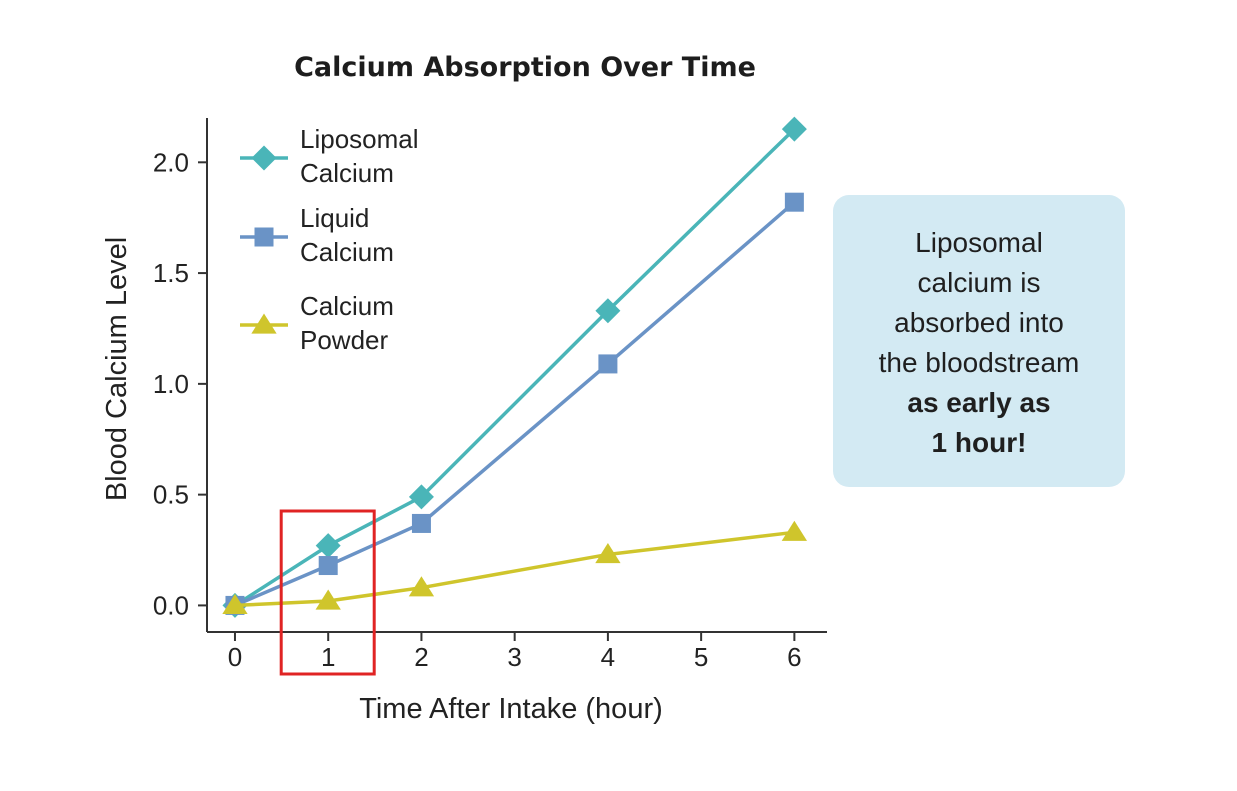 Image resolution: width=1237 pixels, height=791 pixels. What do you see at coordinates (514, 657) in the screenshot?
I see `x-tick-label: 3` at bounding box center [514, 657].